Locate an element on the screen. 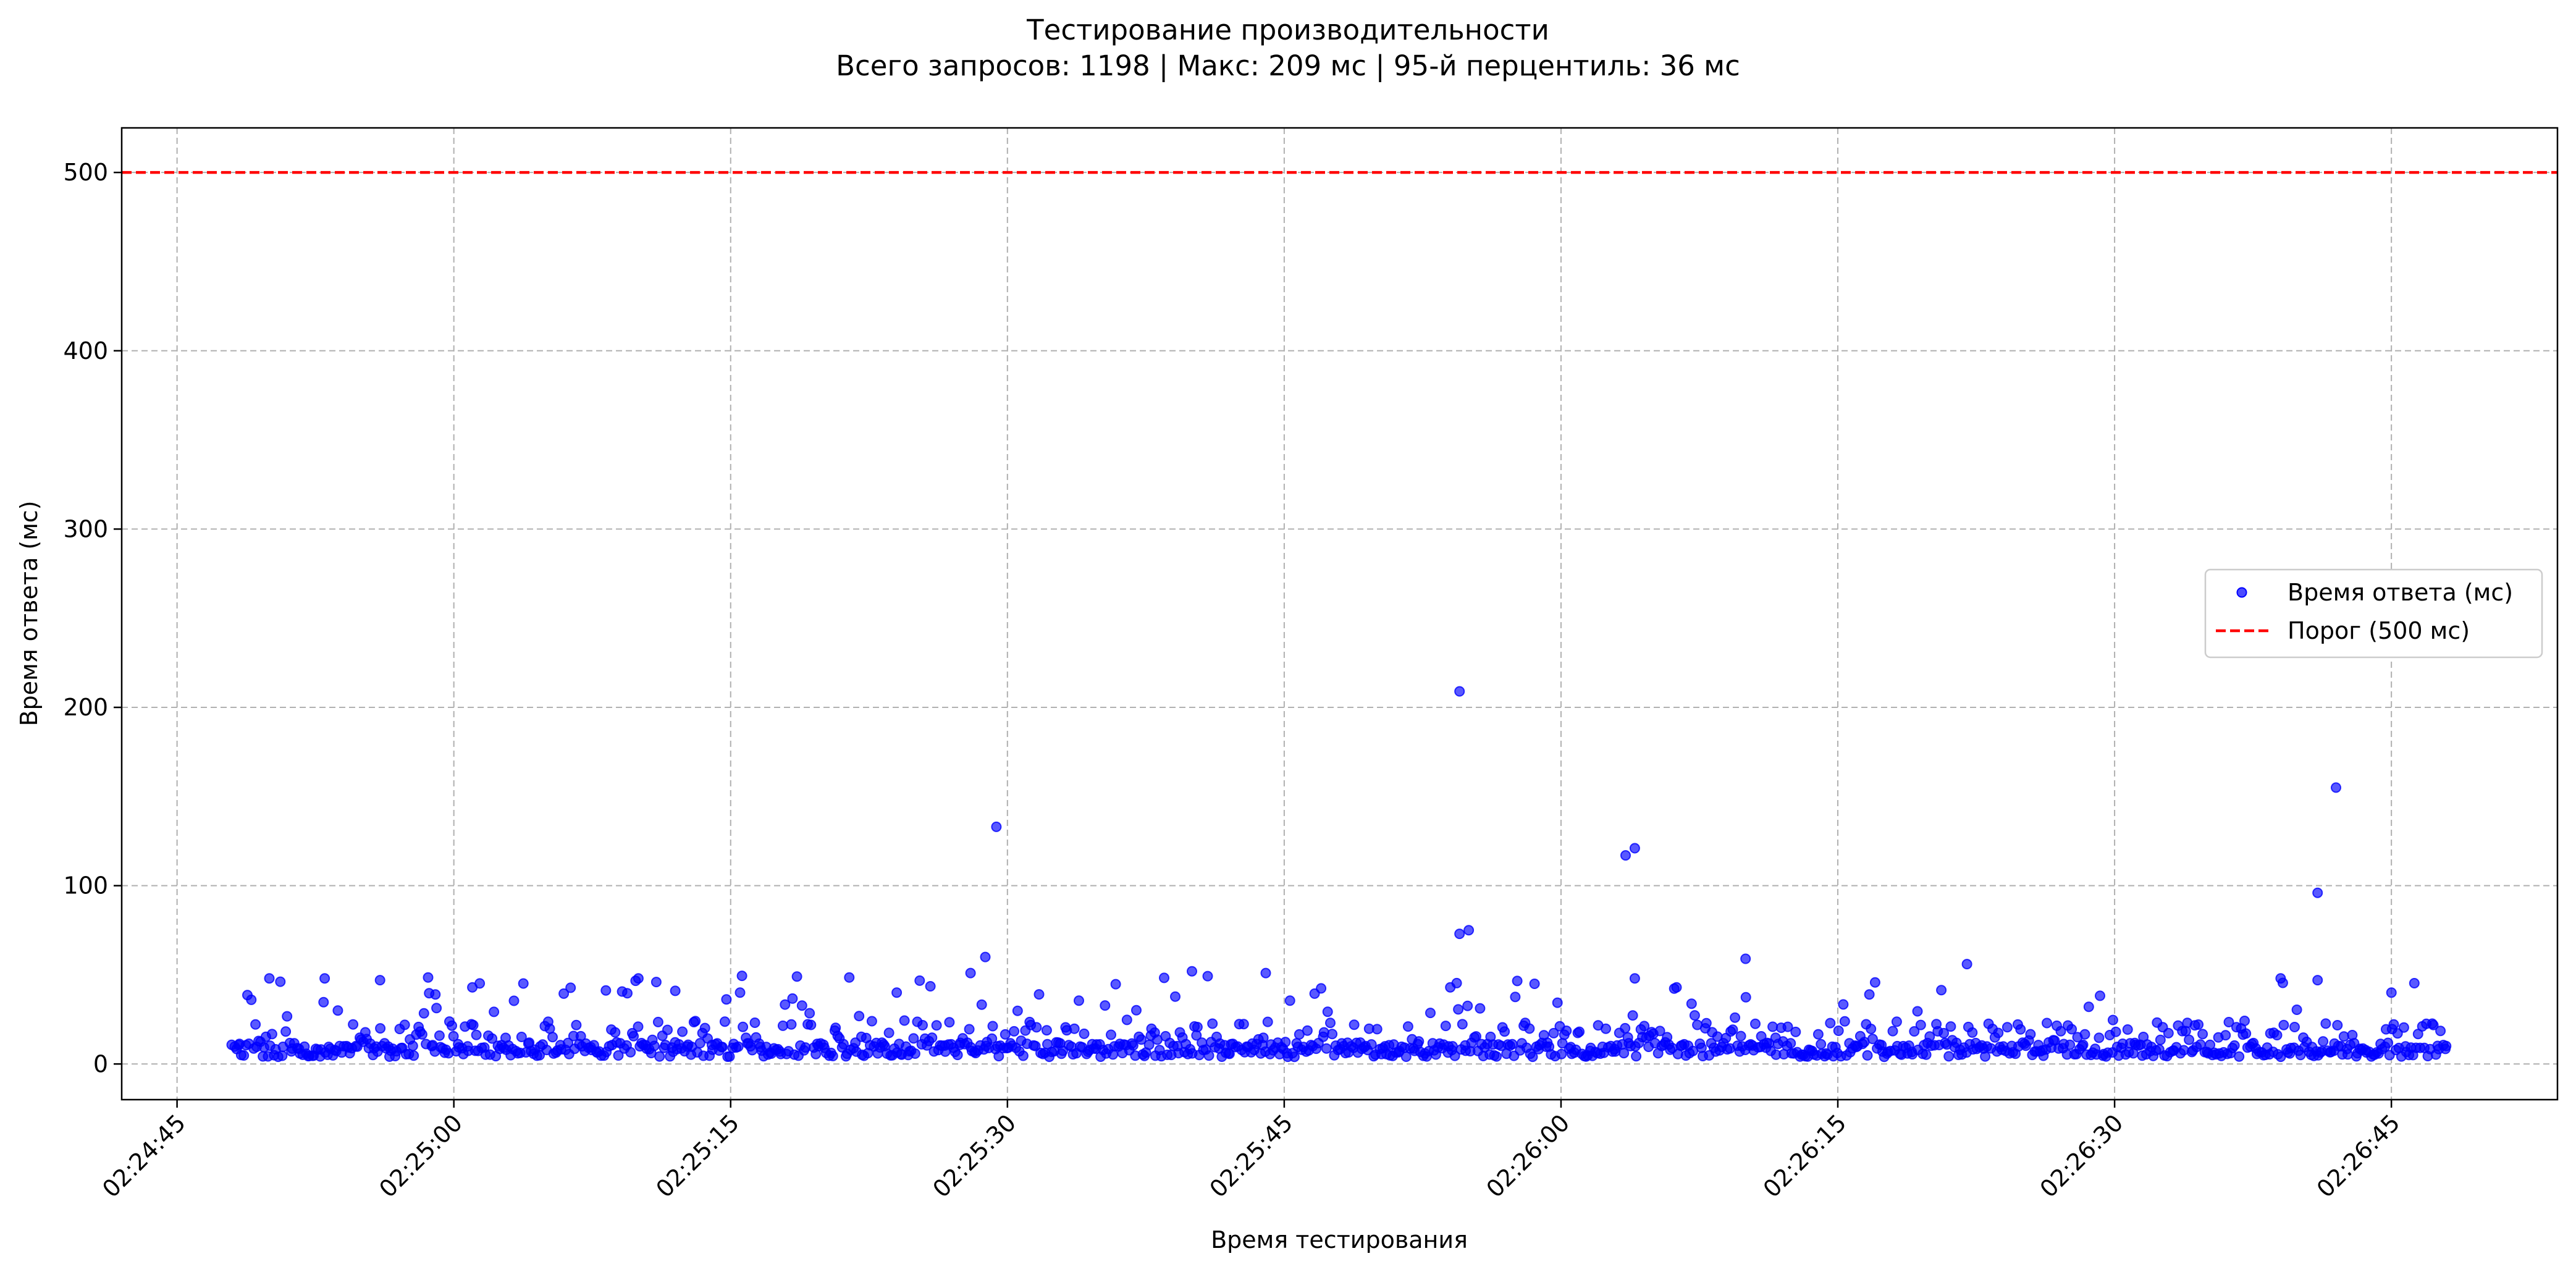  x-tick-label: 02:24:45 is located at coordinates (144, 1156).